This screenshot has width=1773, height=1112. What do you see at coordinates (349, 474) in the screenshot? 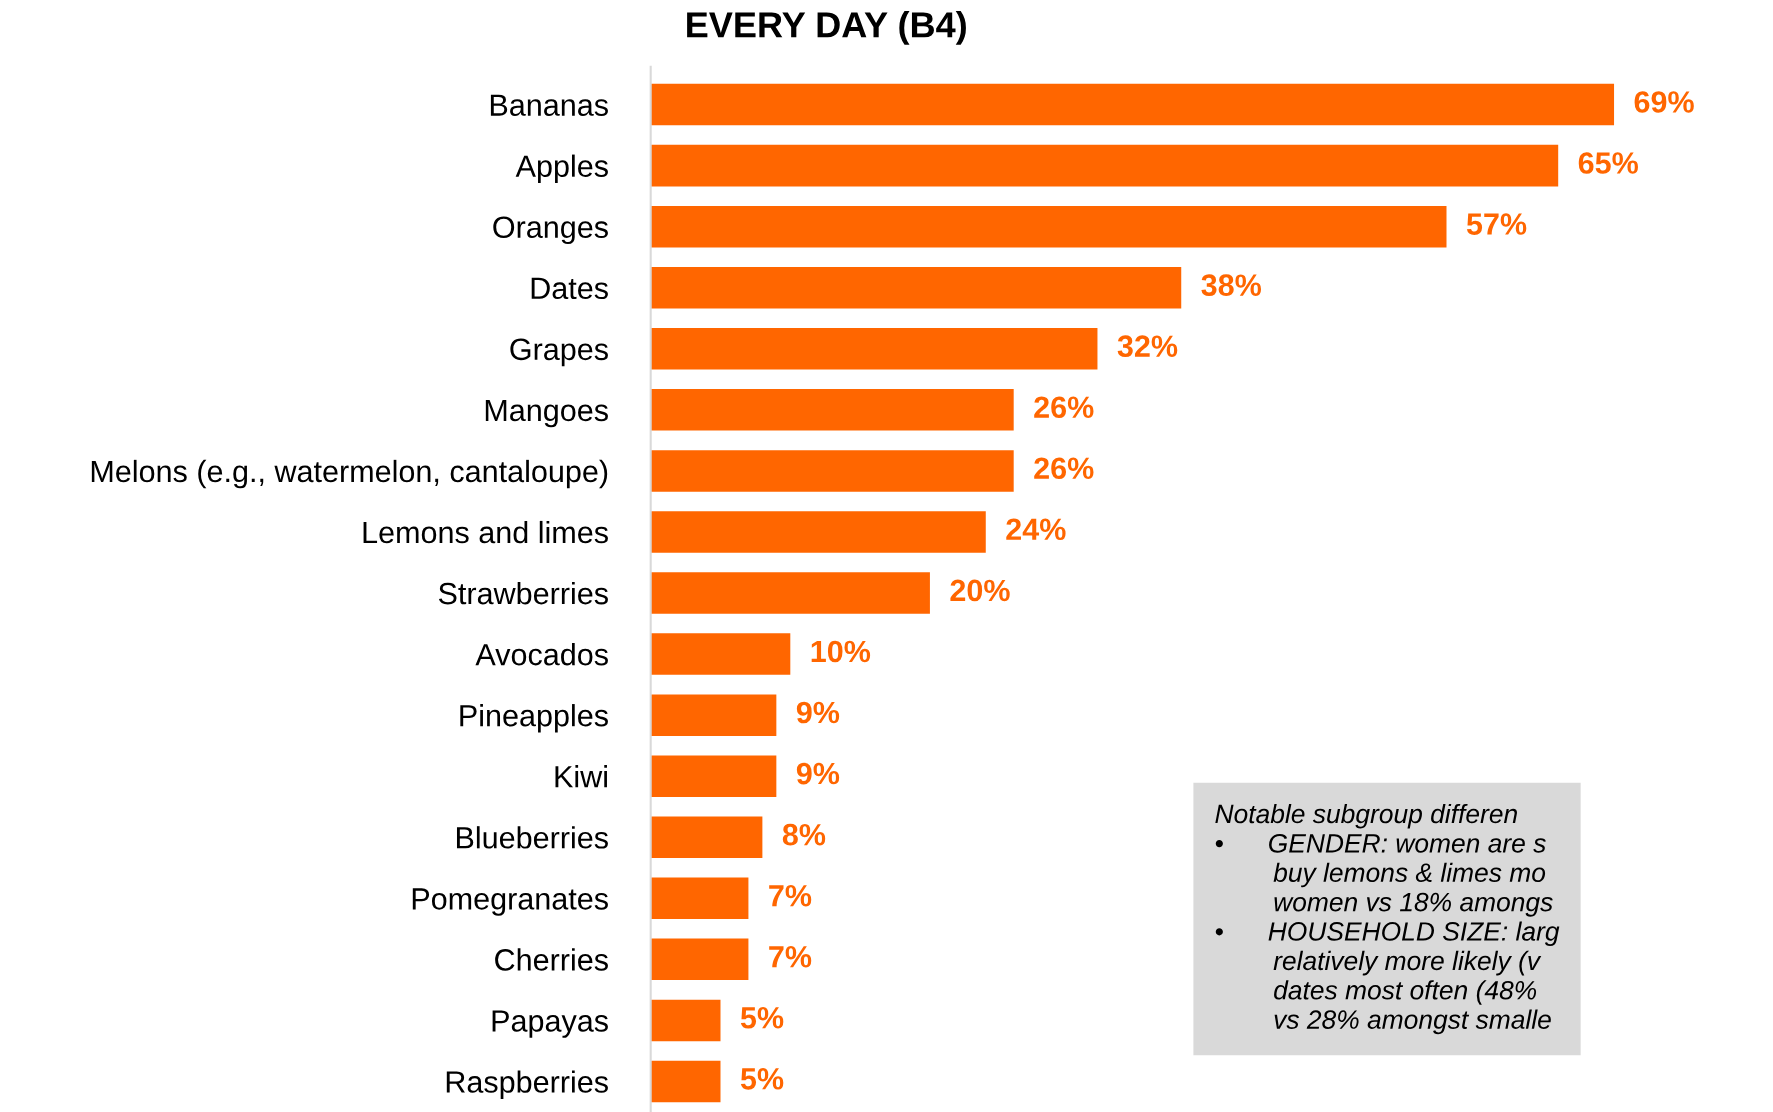
I see `y-tick-label: Melons (e.g., watermelon, cantaloupe)` at bounding box center [349, 474].